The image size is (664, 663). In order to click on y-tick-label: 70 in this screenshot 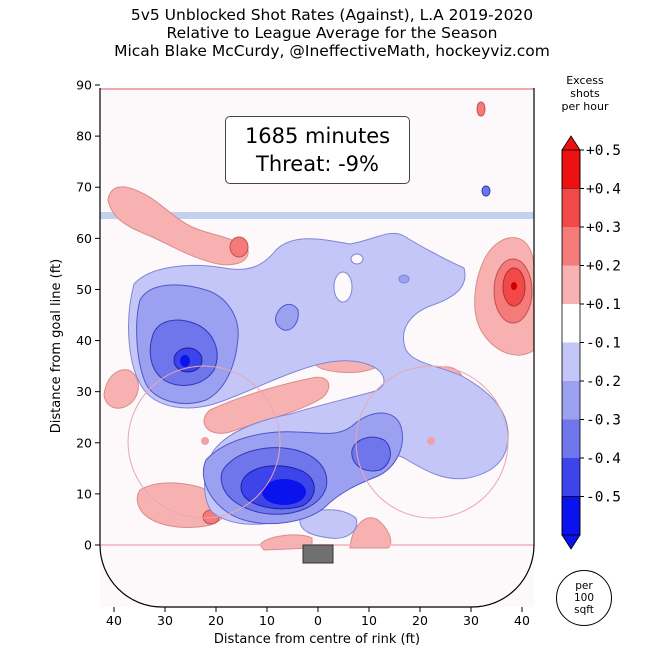, I will do `click(84, 187)`.